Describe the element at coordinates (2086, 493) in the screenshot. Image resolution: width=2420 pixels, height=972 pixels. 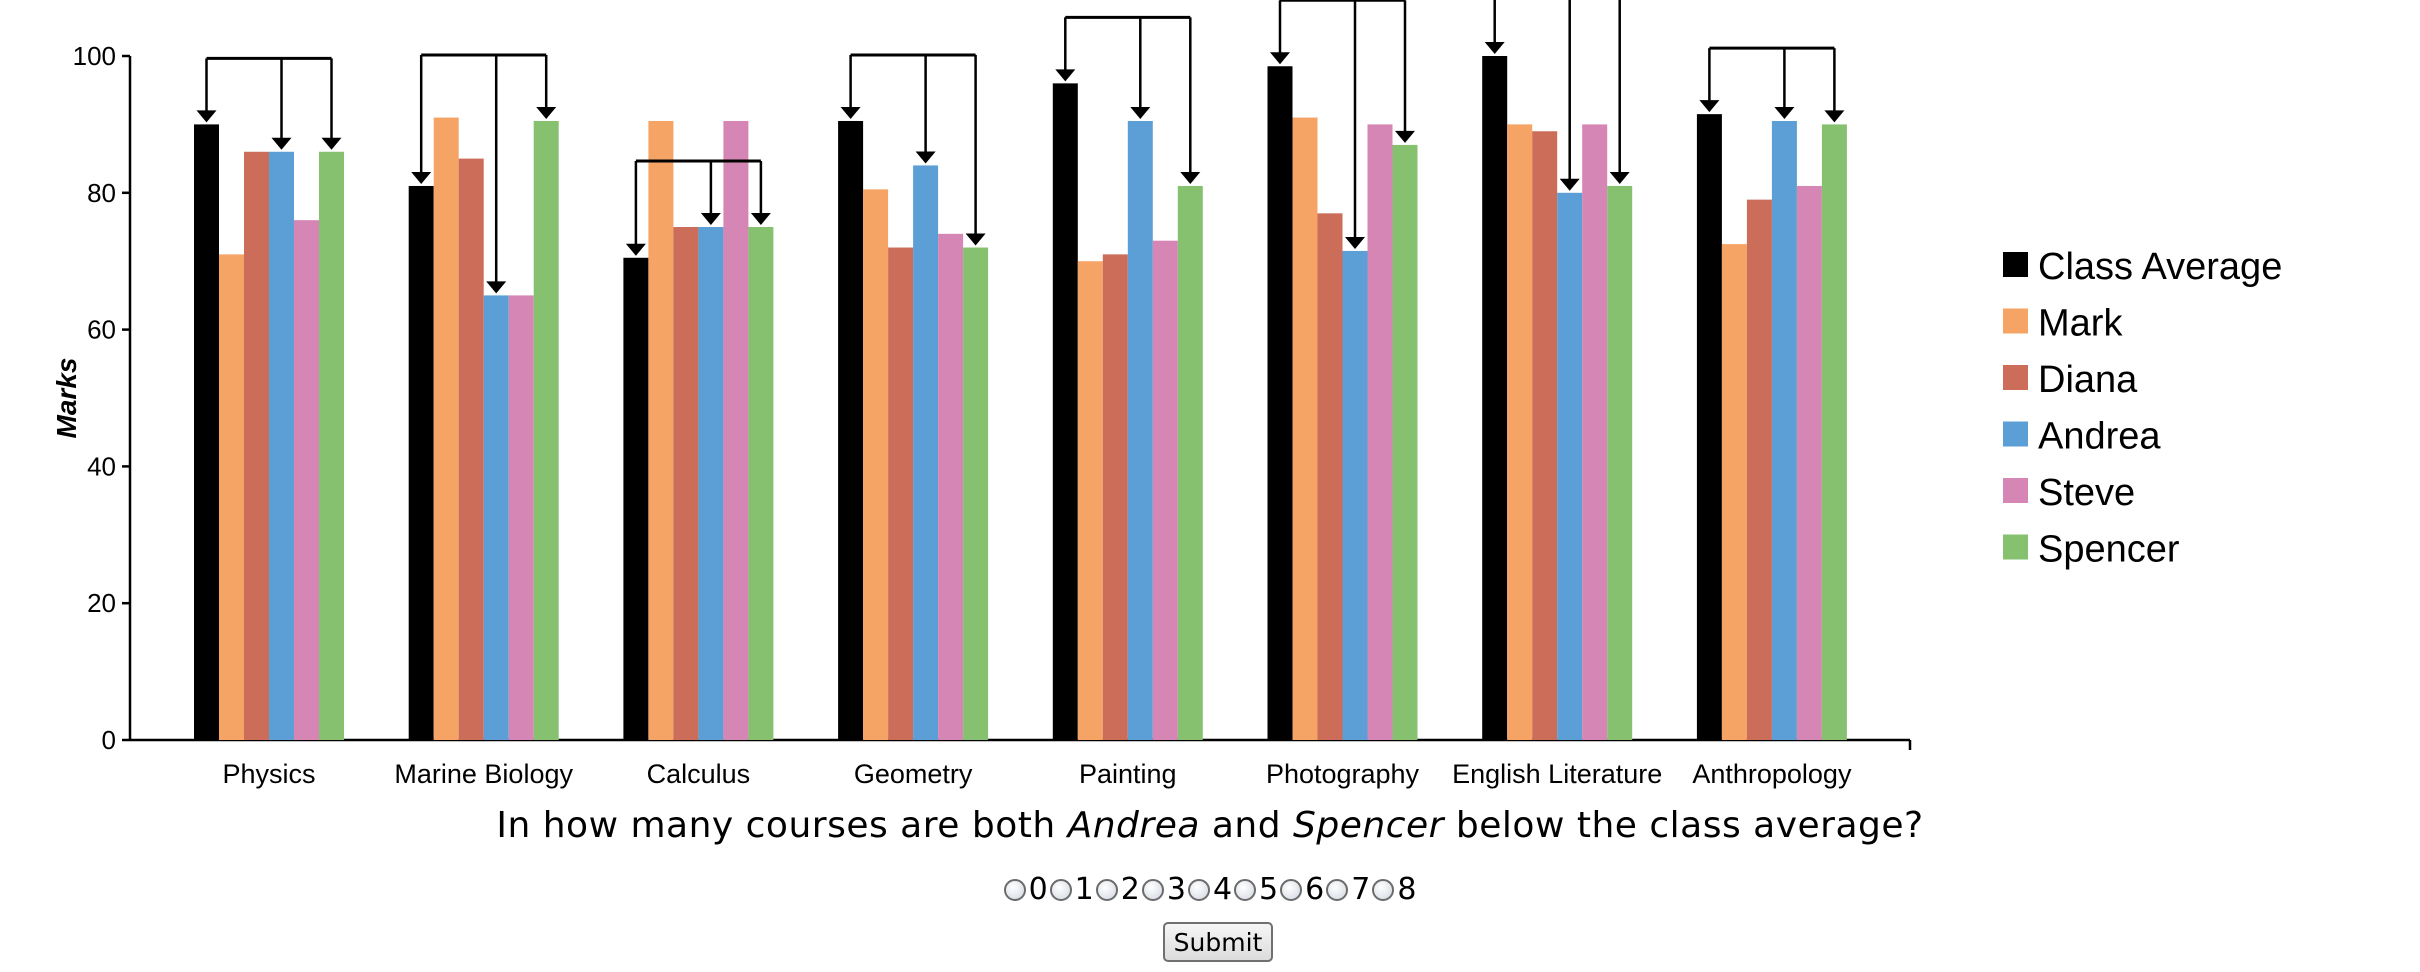
I see `legend-label: Steve` at that location.